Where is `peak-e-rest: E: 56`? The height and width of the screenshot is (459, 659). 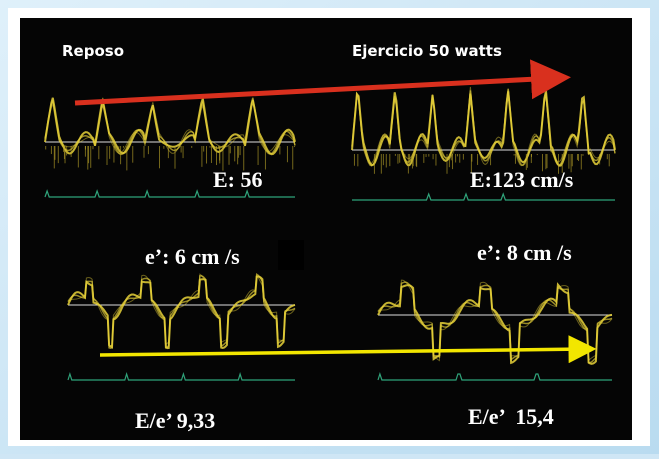 peak-e-rest: E: 56 is located at coordinates (238, 179).